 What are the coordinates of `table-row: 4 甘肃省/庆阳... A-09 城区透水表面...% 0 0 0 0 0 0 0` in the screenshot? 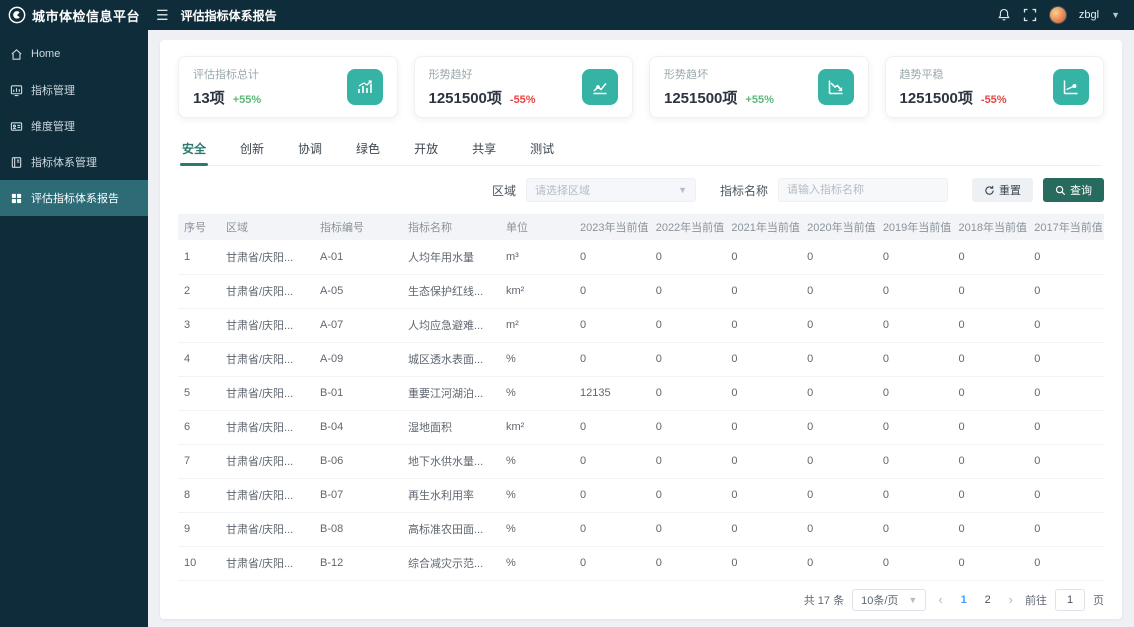 It's located at (641, 359).